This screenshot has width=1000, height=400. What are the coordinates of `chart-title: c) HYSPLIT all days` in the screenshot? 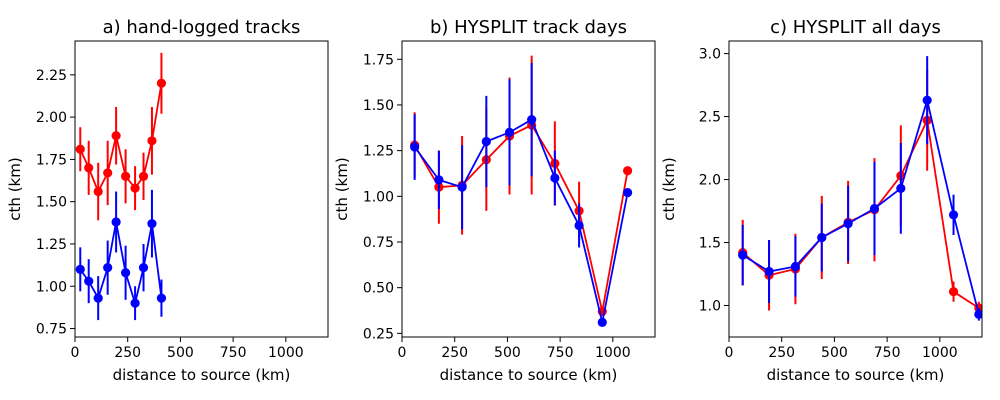 It's located at (855, 27).